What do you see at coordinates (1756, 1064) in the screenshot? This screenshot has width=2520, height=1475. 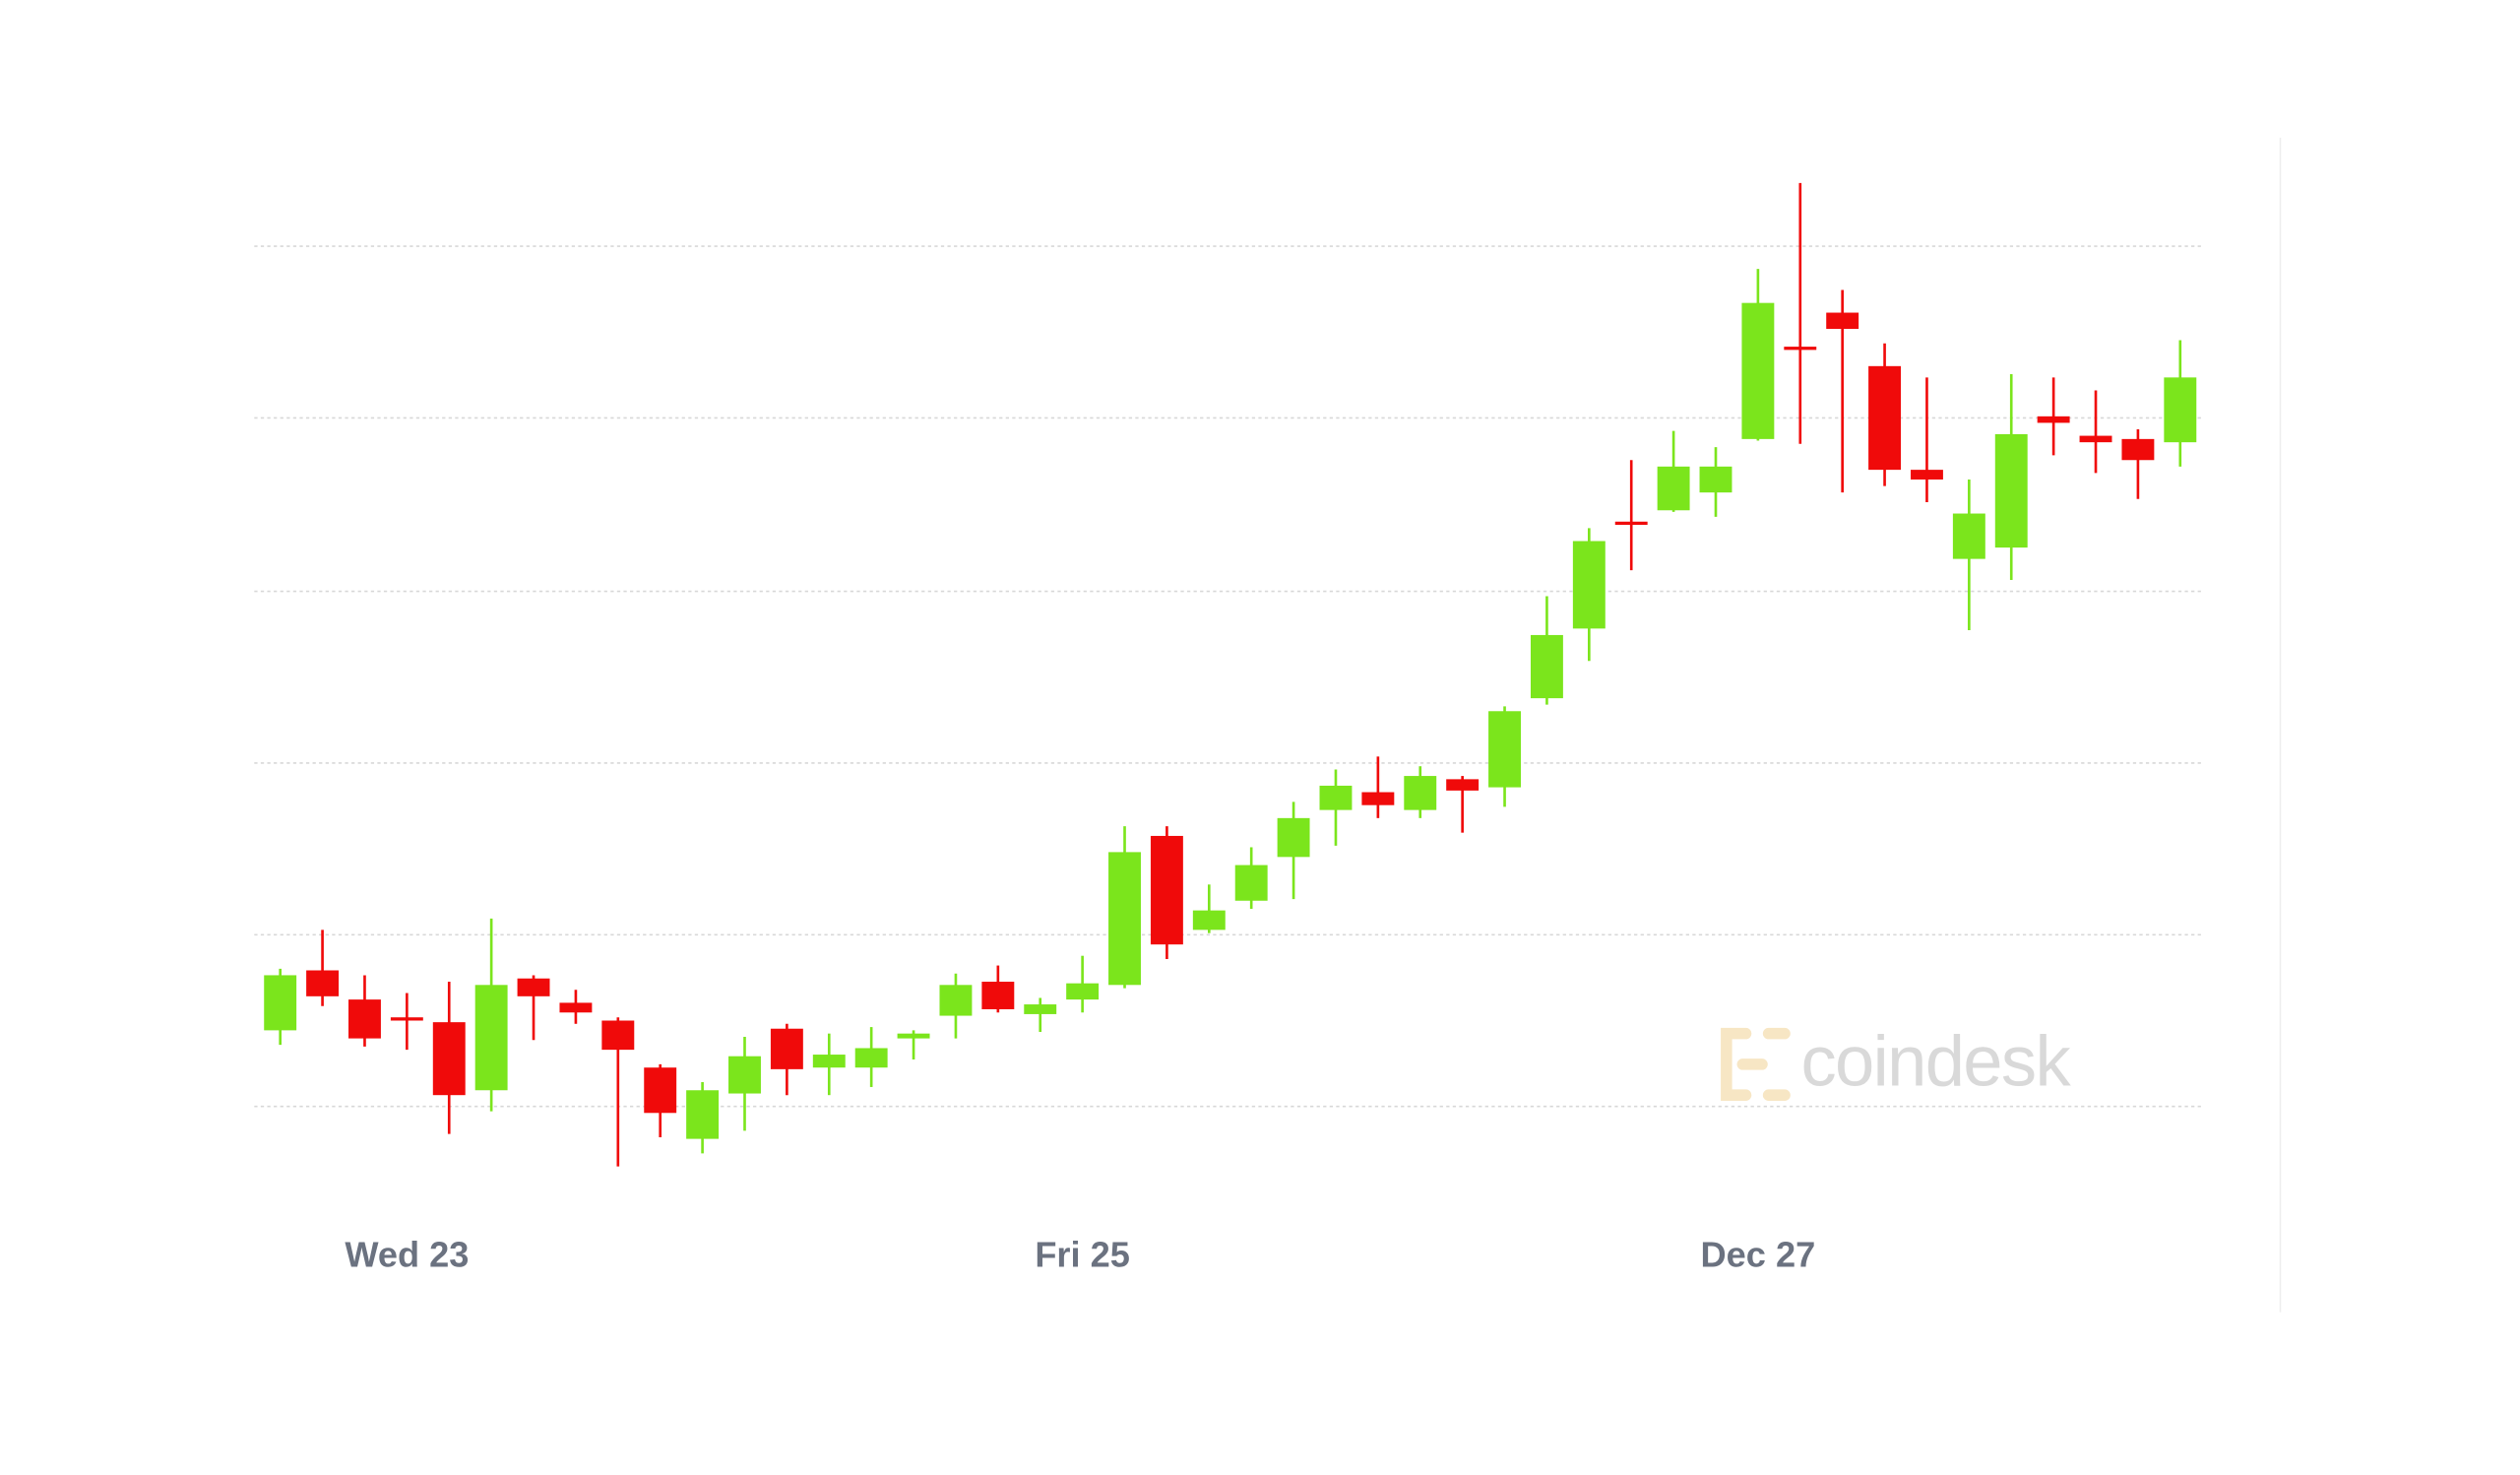 I see `watermark-logo` at bounding box center [1756, 1064].